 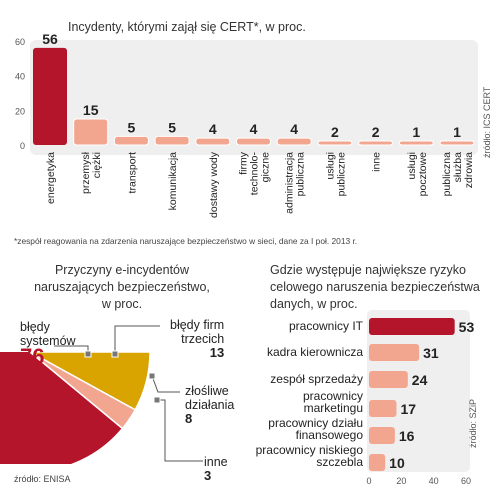 What do you see at coordinates (469, 170) in the screenshot?
I see `svg-text: zdrowia` at bounding box center [469, 170].